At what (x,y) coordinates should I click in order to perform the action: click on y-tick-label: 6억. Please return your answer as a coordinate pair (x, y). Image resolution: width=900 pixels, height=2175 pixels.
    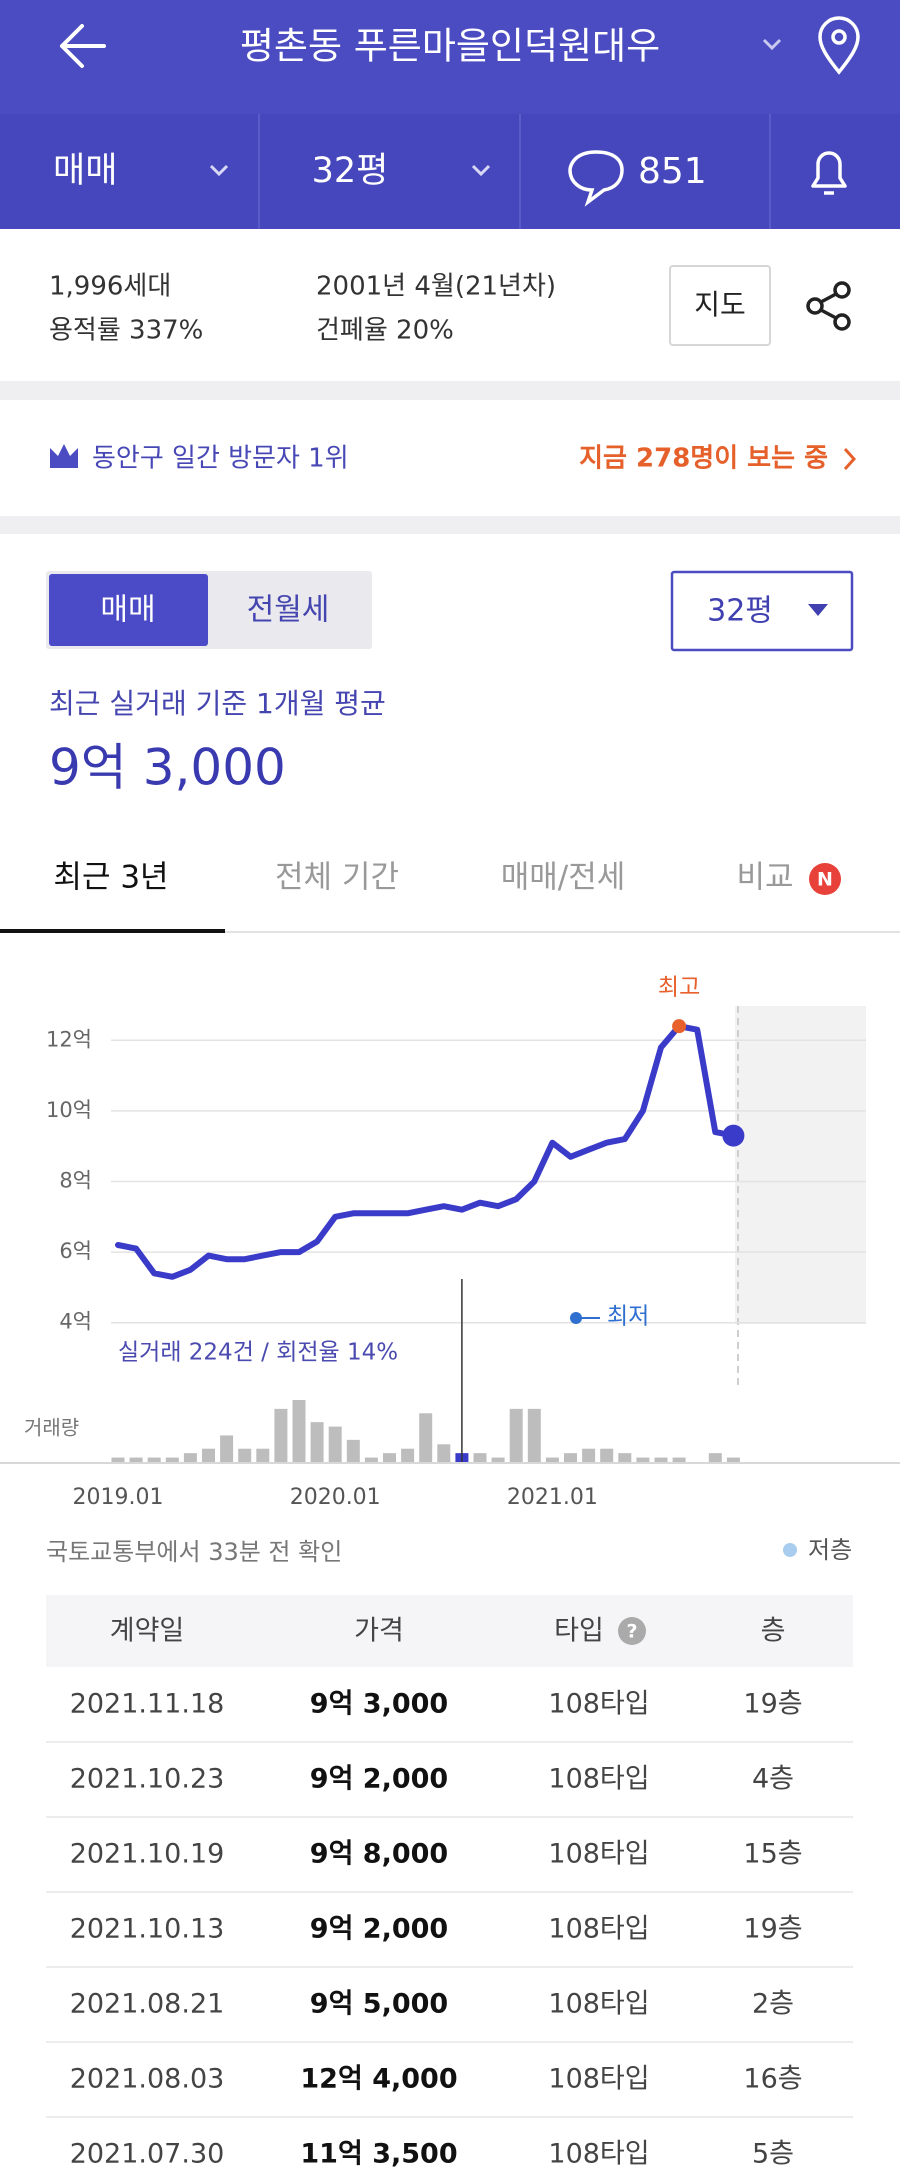
    Looking at the image, I should click on (75, 1251).